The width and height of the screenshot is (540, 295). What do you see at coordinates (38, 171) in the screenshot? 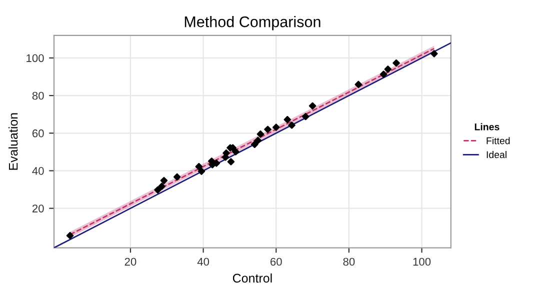
I see `y-tick-label: 40` at bounding box center [38, 171].